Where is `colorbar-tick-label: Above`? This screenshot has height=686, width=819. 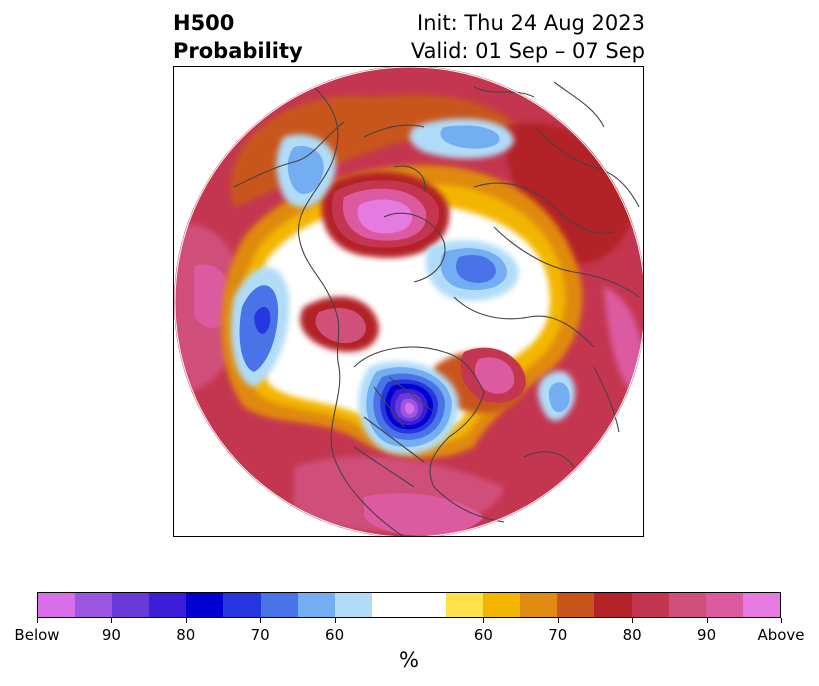 colorbar-tick-label: Above is located at coordinates (781, 635).